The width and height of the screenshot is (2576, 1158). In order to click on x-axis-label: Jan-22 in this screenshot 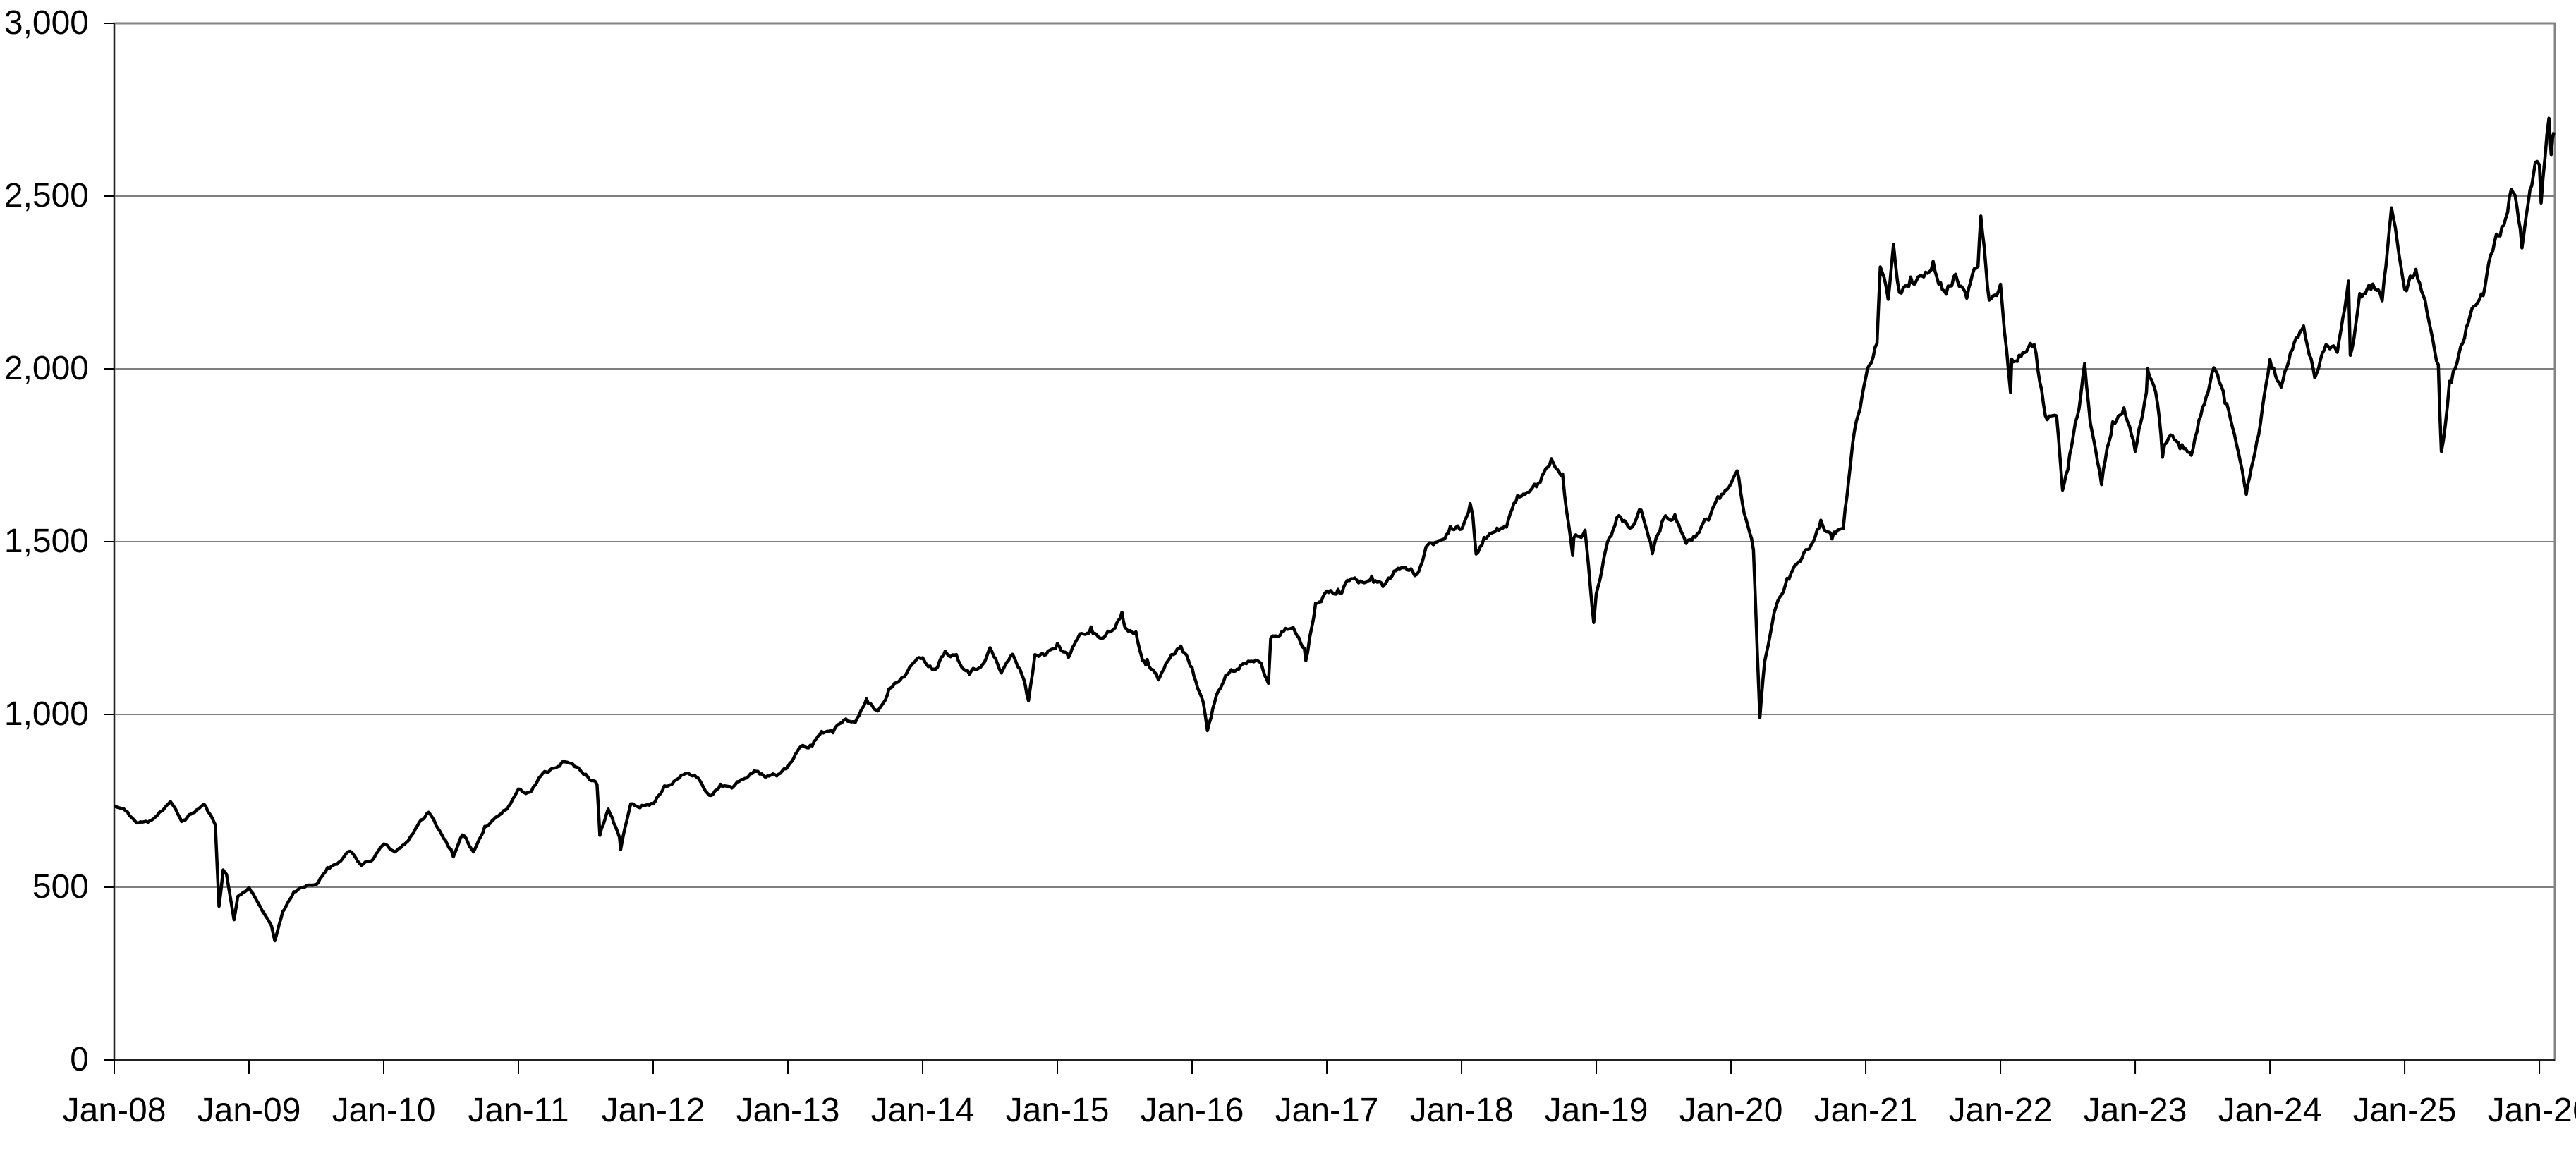, I will do `click(2000, 1110)`.